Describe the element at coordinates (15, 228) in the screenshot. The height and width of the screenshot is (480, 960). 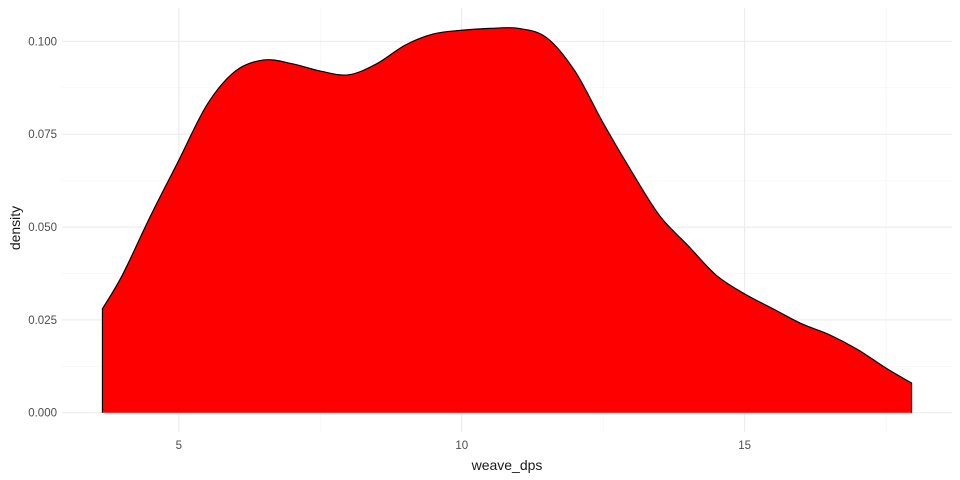
I see `y-axis-title: density` at that location.